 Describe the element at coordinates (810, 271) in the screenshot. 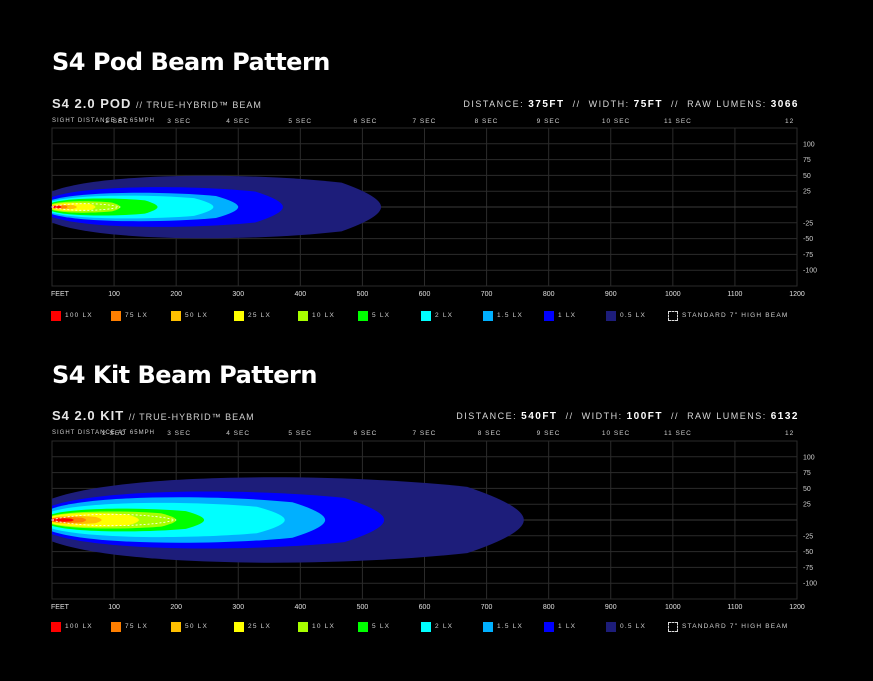

I see `y-tick-label: -100` at that location.